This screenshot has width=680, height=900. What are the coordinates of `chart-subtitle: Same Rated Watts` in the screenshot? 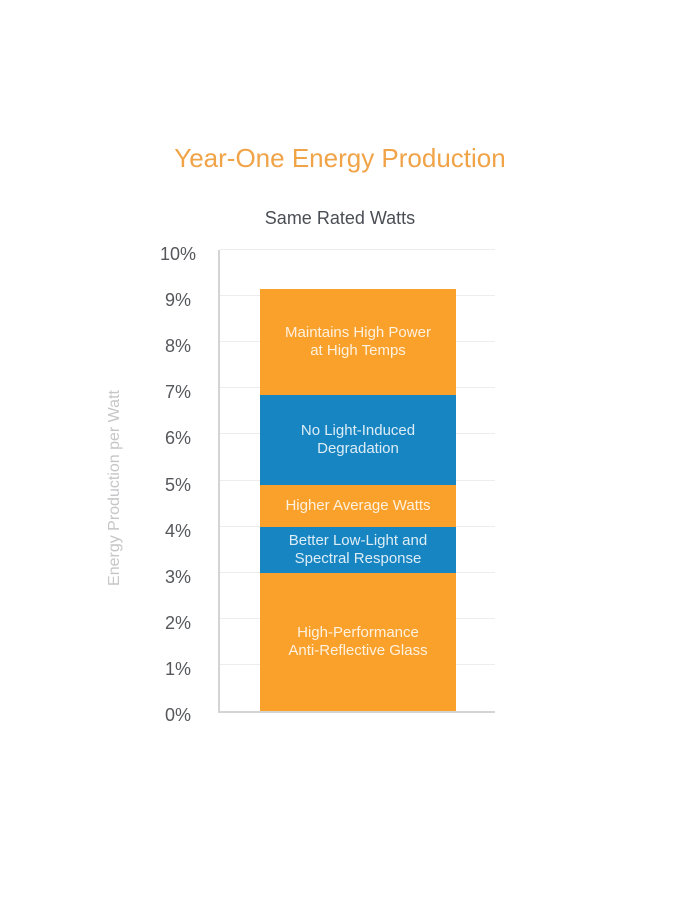 It's located at (340, 218).